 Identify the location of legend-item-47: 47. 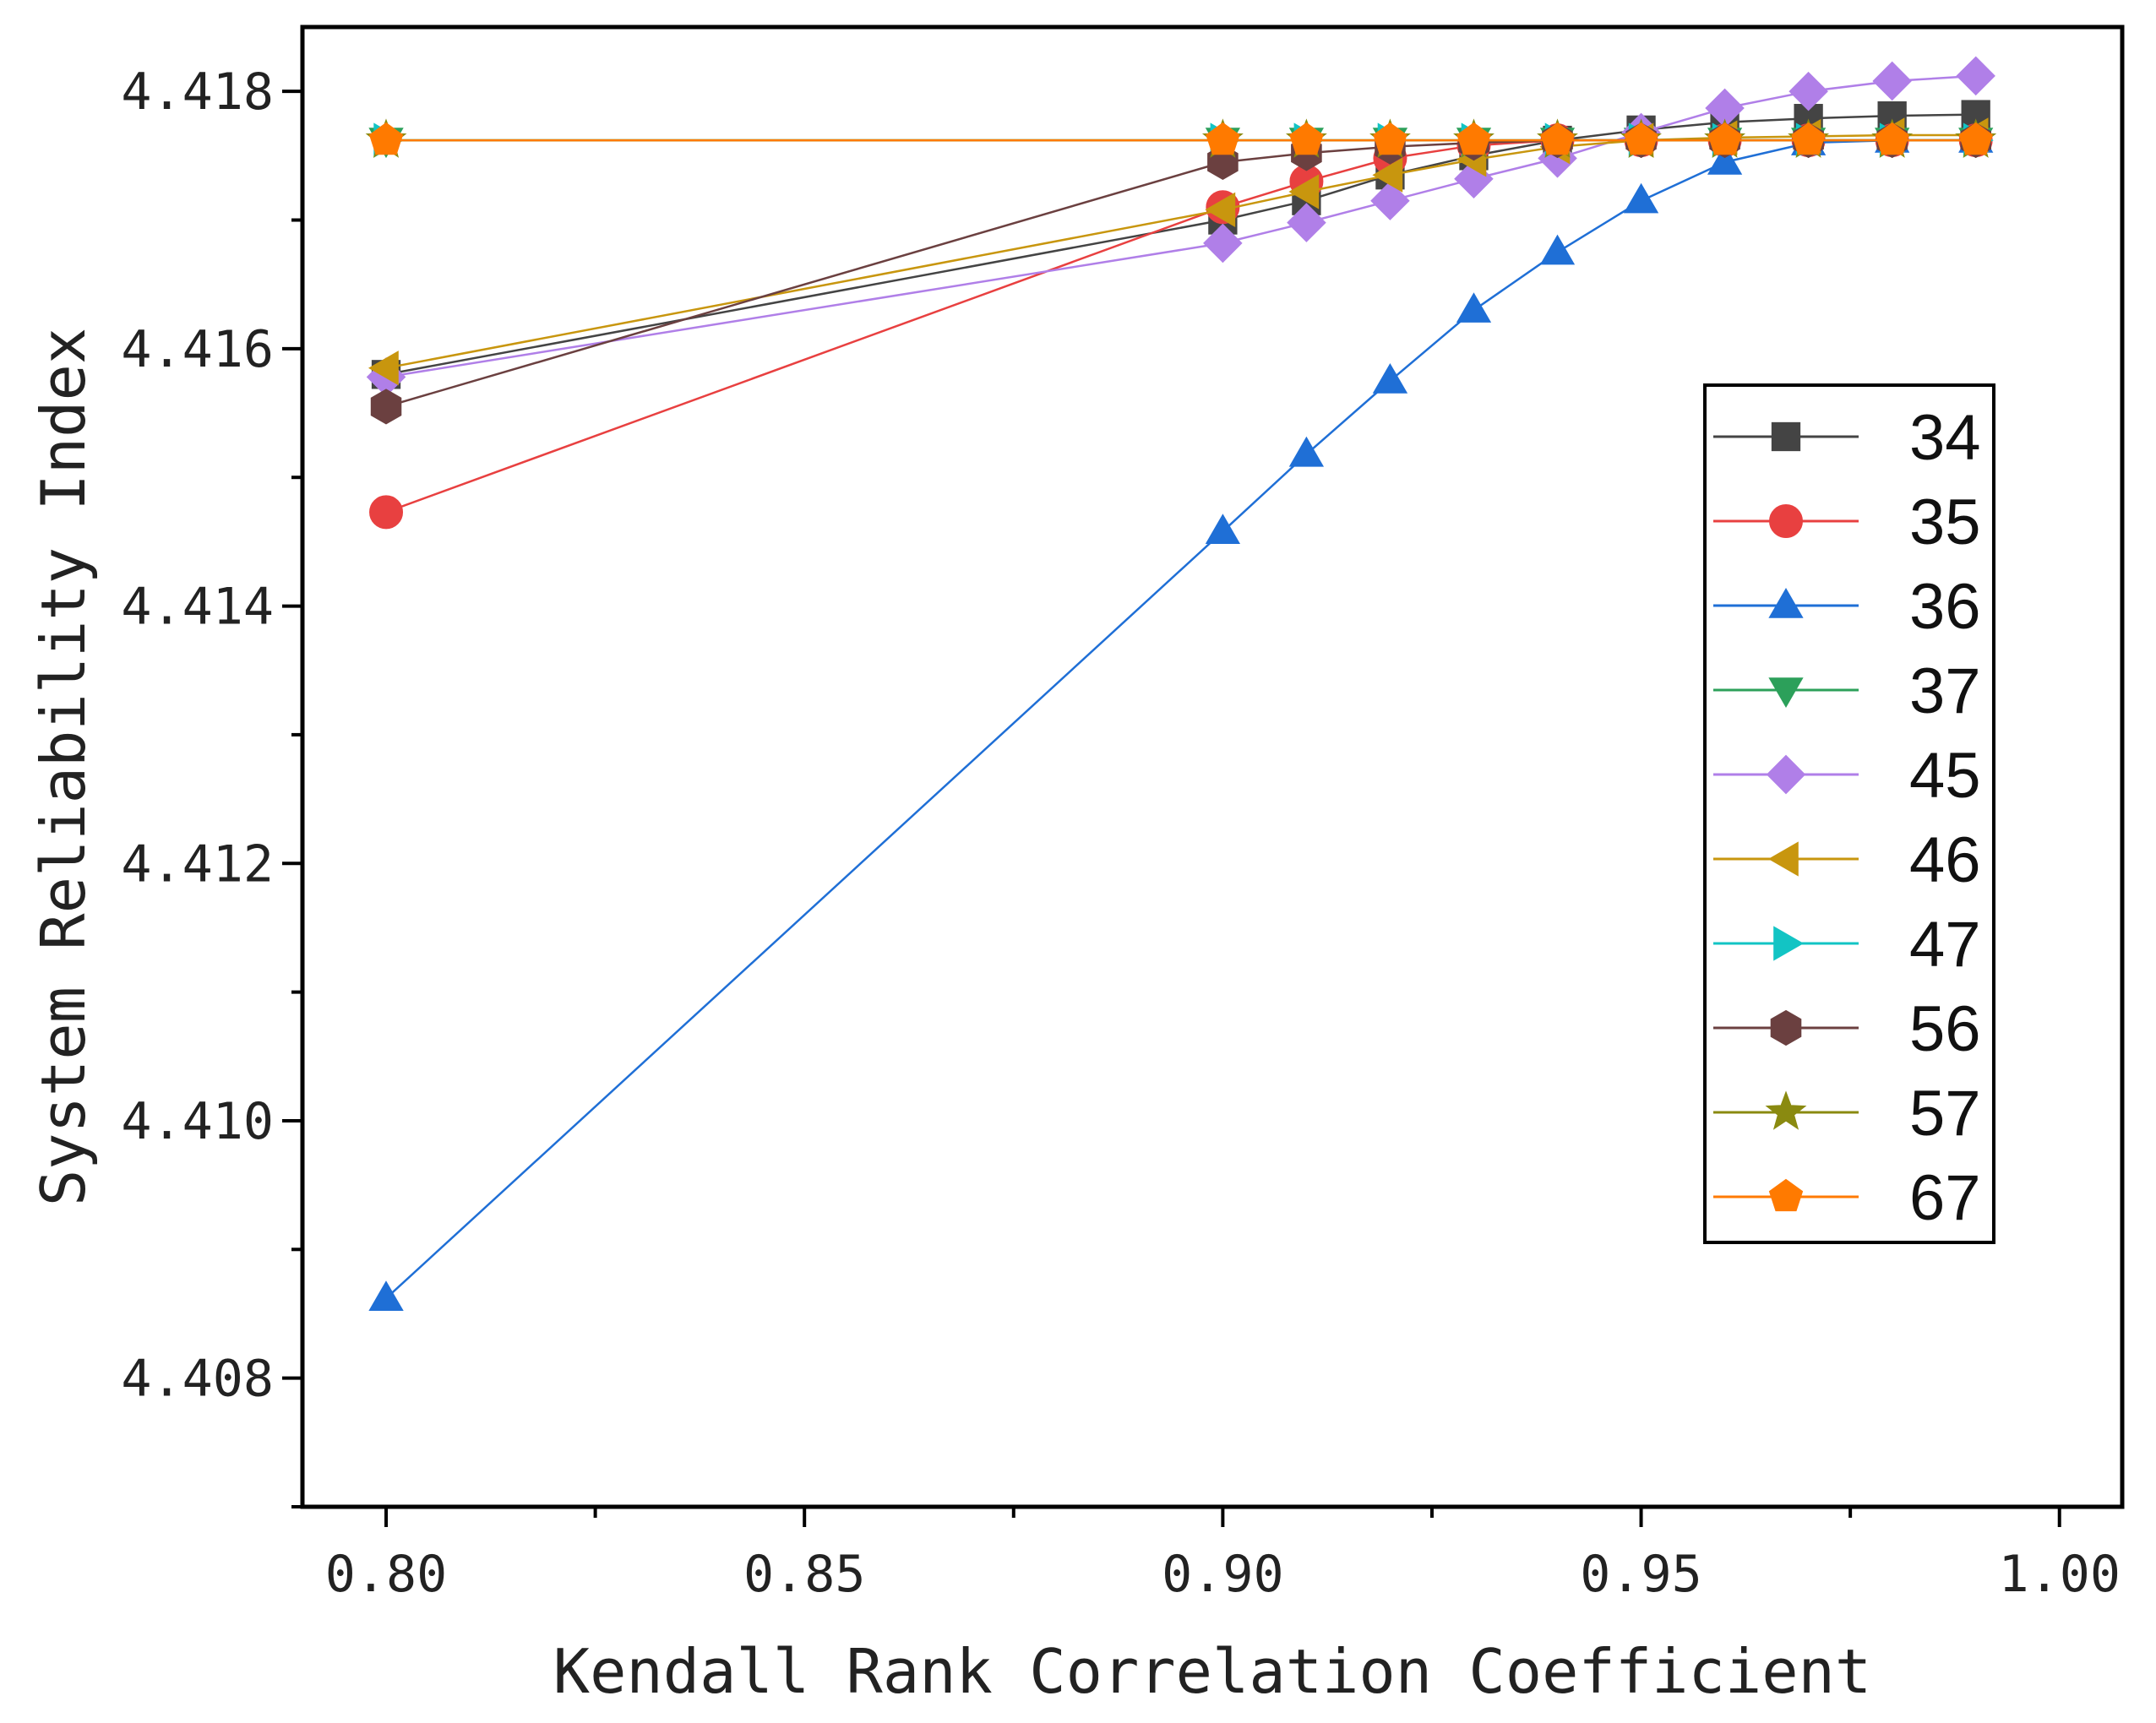
(1847, 945).